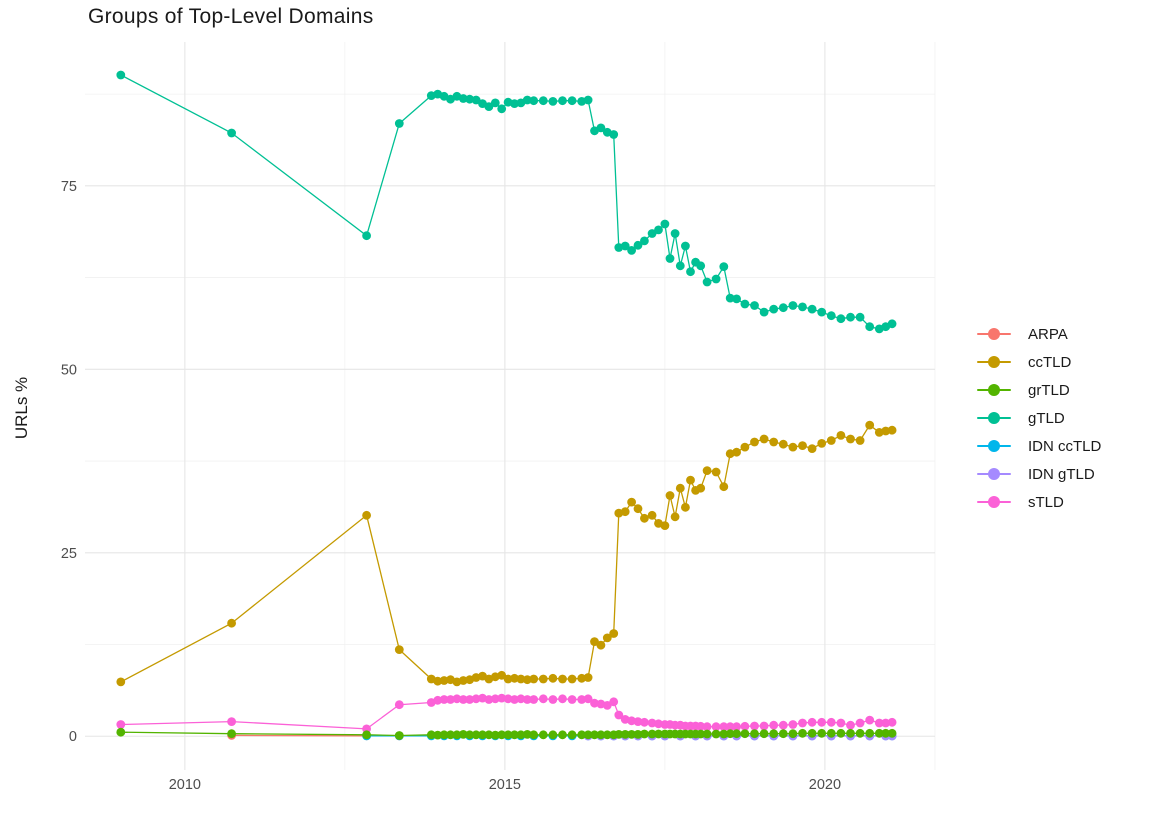  I want to click on legend-item-label: IDN ccTLD, so click(1065, 446).